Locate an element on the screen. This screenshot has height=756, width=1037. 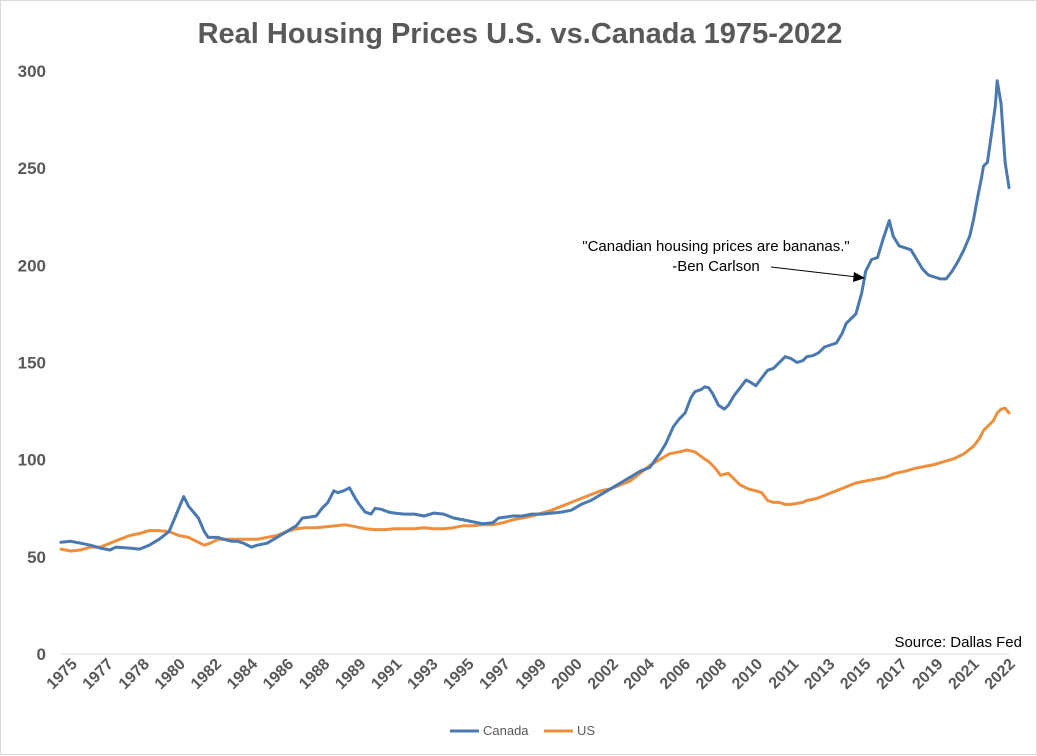
x-tick-label: 2011 is located at coordinates (784, 674).